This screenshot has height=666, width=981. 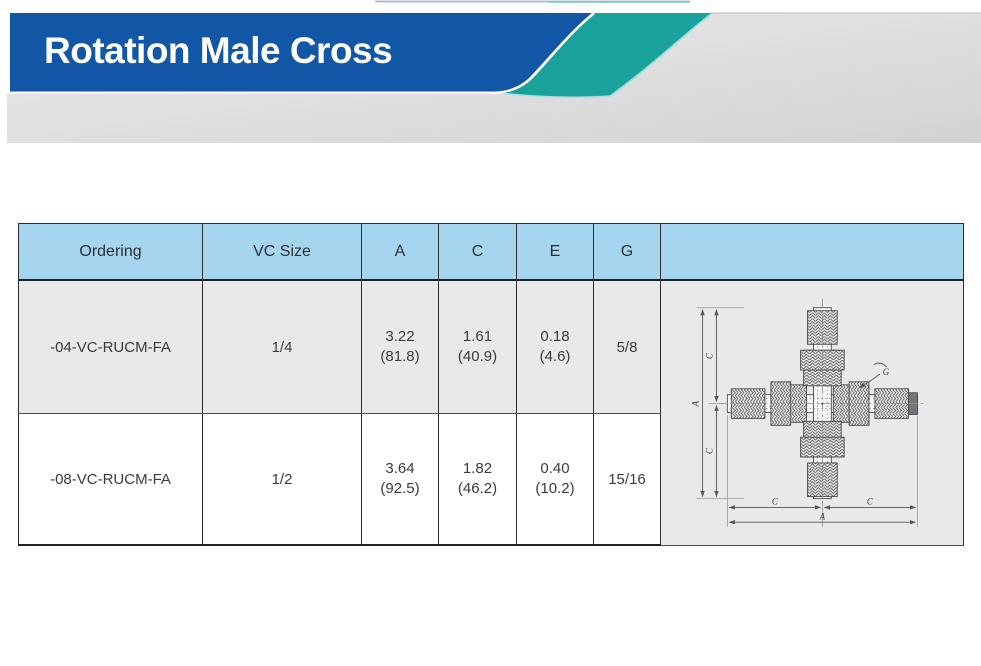 What do you see at coordinates (282, 346) in the screenshot?
I see `cell-vc-size: 1/4` at bounding box center [282, 346].